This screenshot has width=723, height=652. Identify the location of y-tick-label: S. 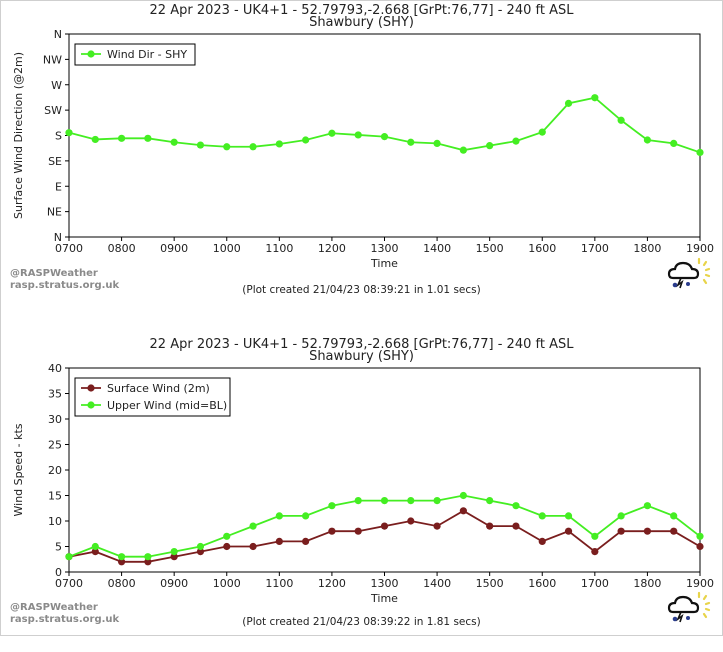
(58, 136).